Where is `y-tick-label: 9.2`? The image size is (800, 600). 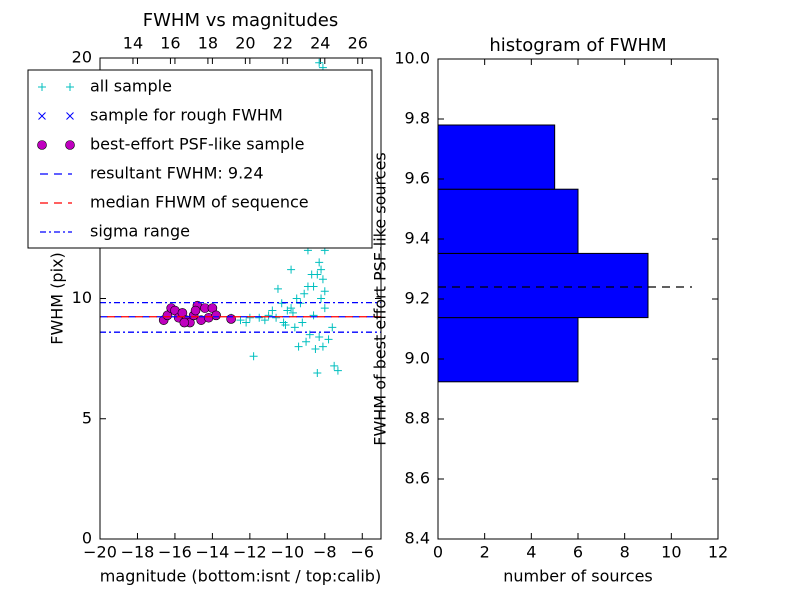
y-tick-label: 9.2 is located at coordinates (417, 298).